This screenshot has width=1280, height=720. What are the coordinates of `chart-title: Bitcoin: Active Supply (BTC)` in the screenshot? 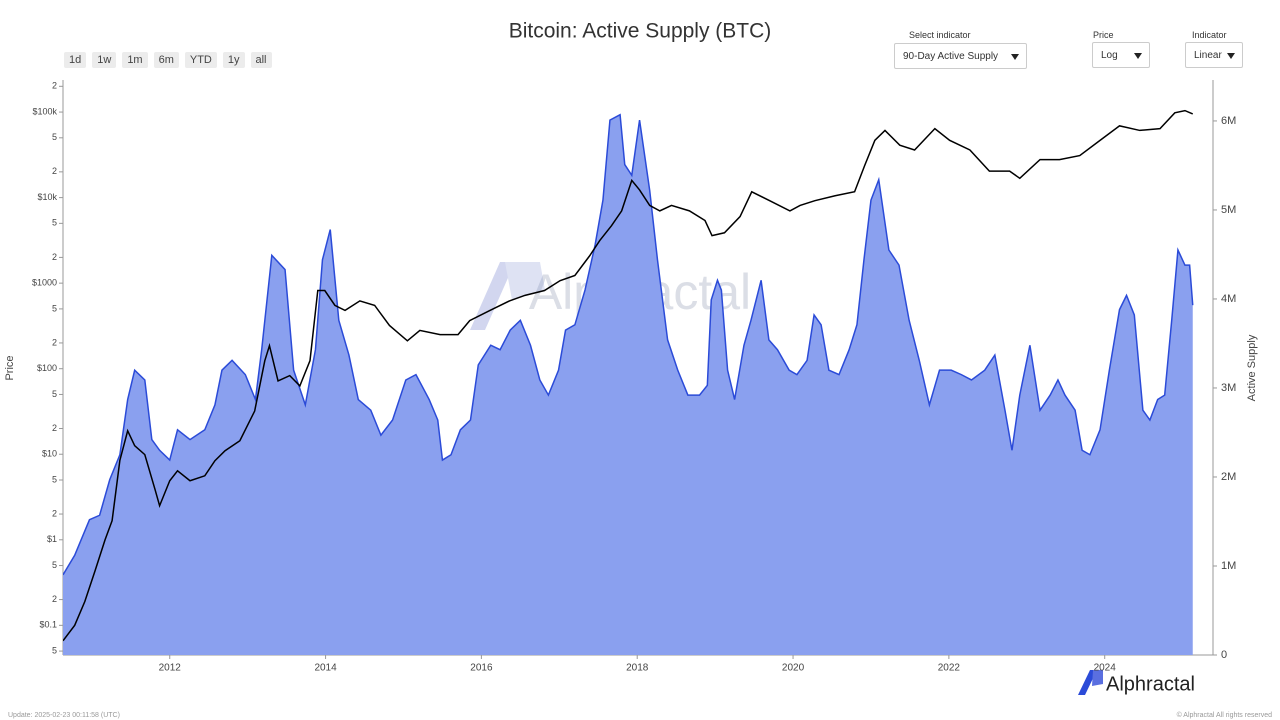 It's located at (640, 31).